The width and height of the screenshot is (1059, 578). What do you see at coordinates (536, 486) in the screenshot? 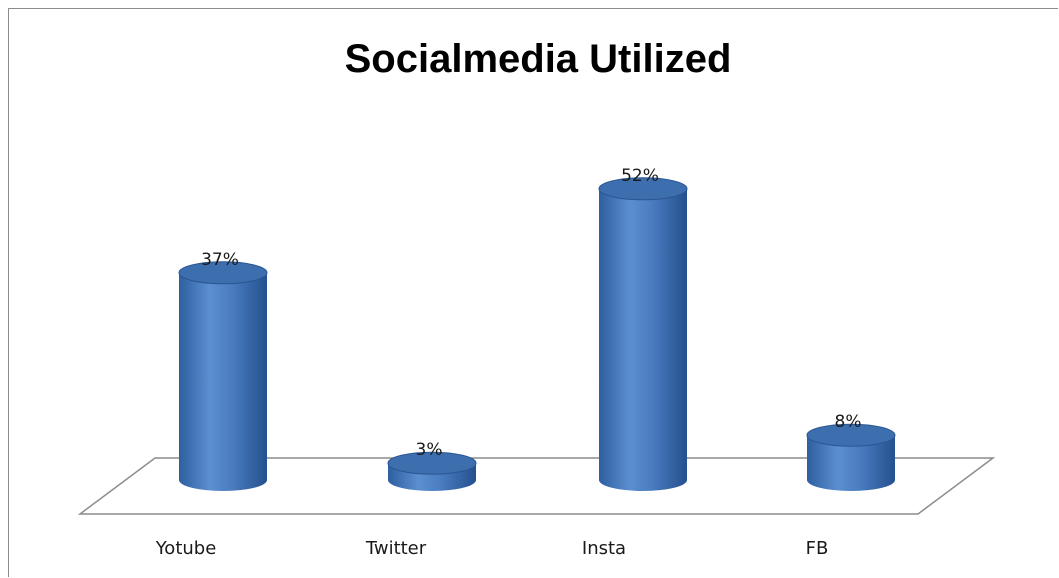
I see `chart-floor` at bounding box center [536, 486].